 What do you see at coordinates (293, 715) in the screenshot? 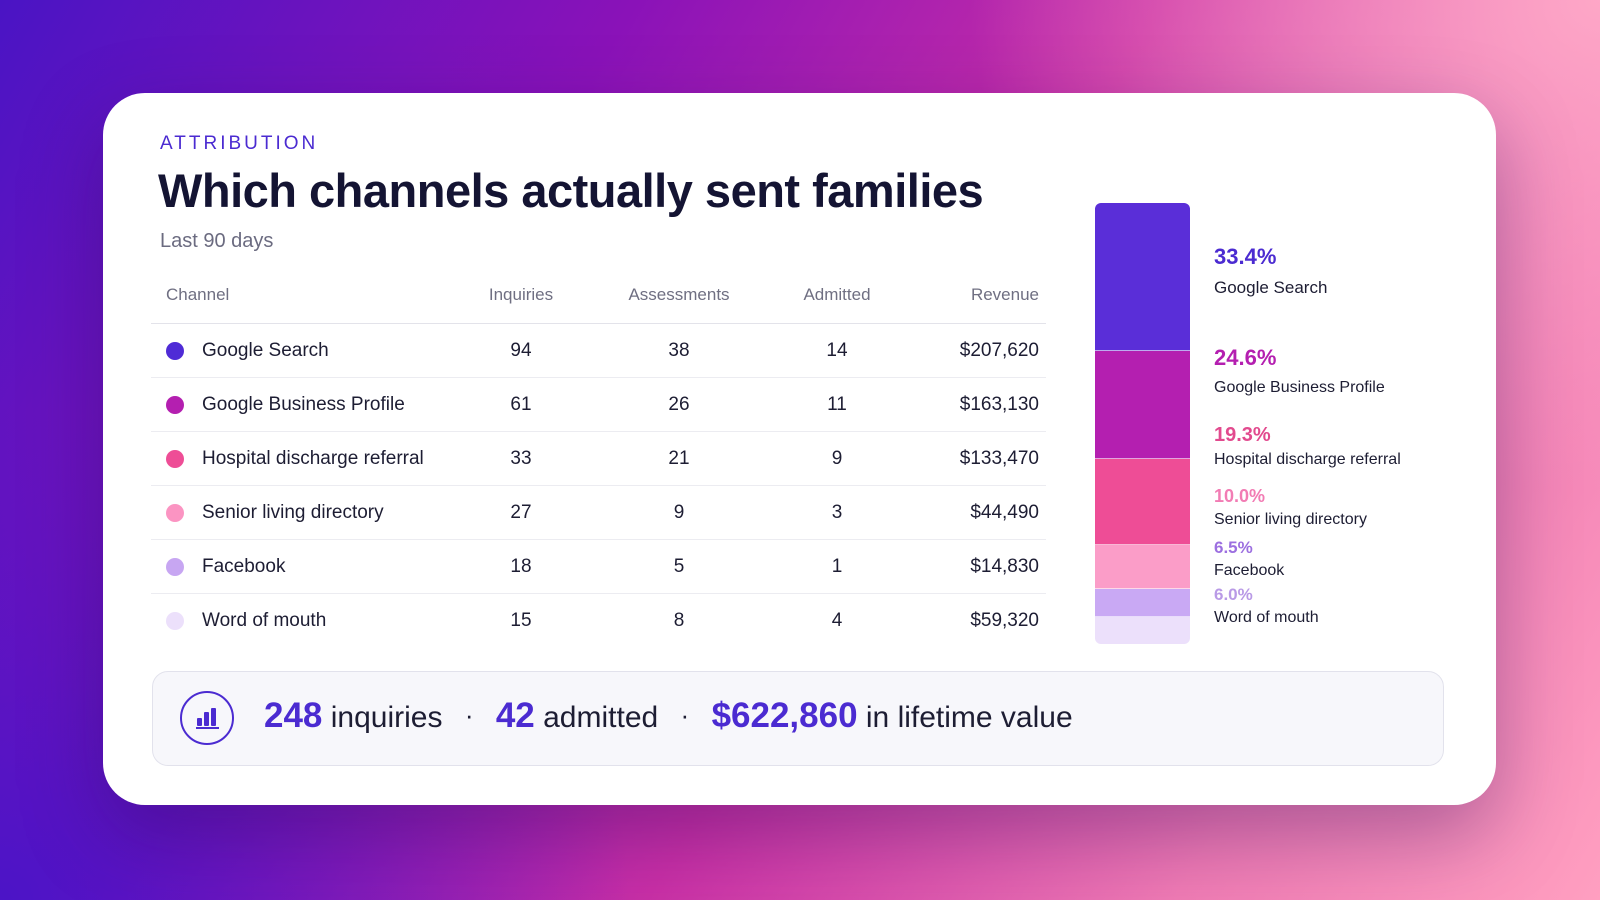
I see `total-inquiries-value: 248` at bounding box center [293, 715].